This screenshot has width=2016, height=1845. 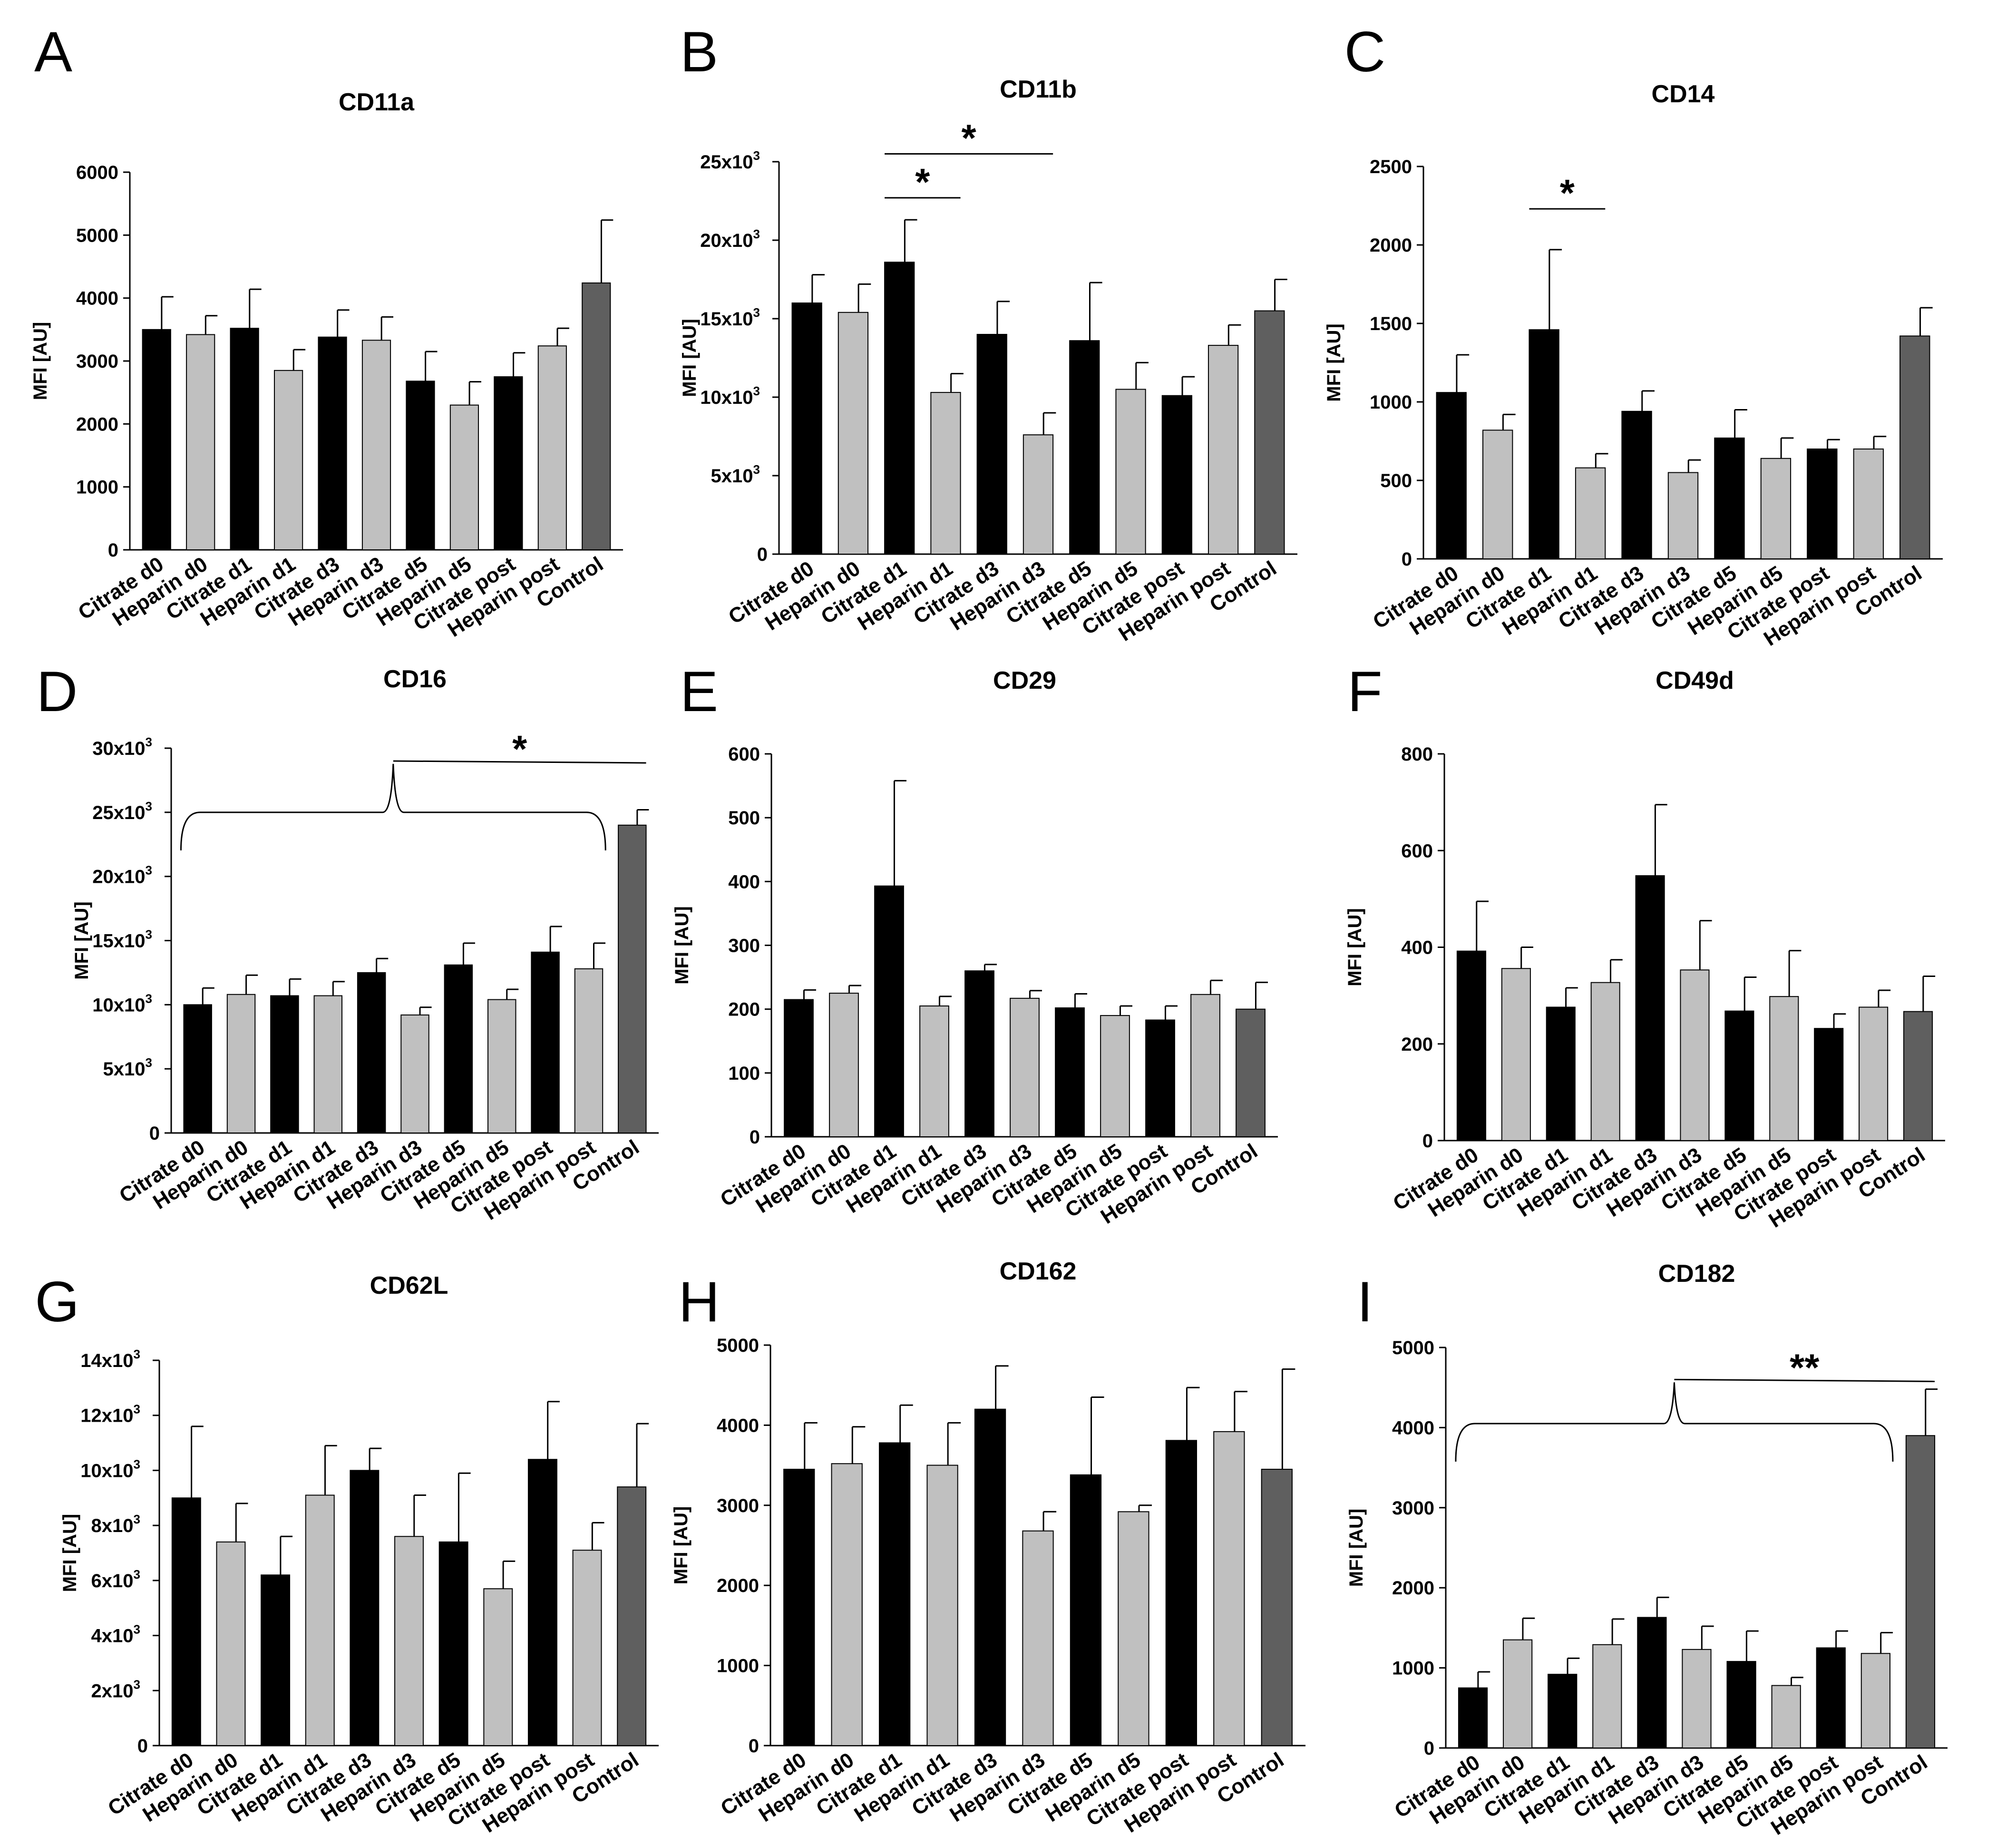 What do you see at coordinates (116, 1579) in the screenshot?
I see `y-tick-label: 6x10³` at bounding box center [116, 1579].